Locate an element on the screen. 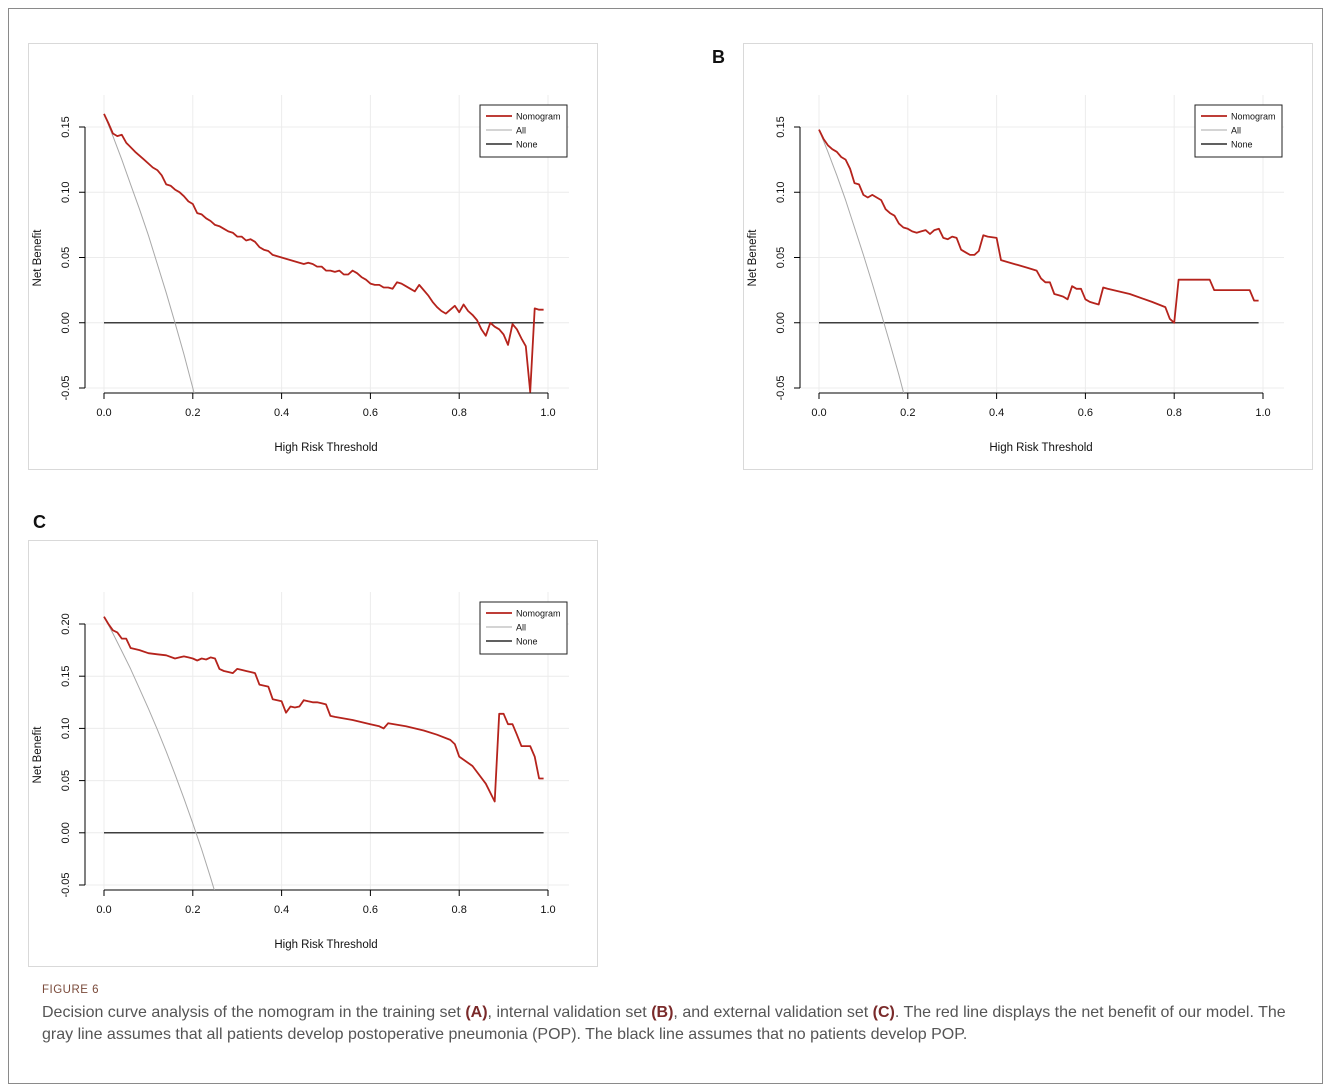  caption-text-2: , internal validation set is located at coordinates (569, 1012).